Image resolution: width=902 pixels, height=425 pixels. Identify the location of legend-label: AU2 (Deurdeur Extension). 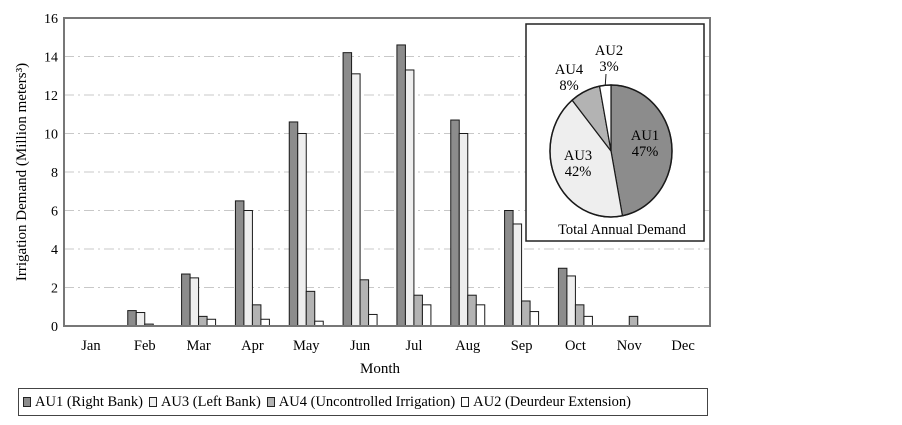
(552, 401).